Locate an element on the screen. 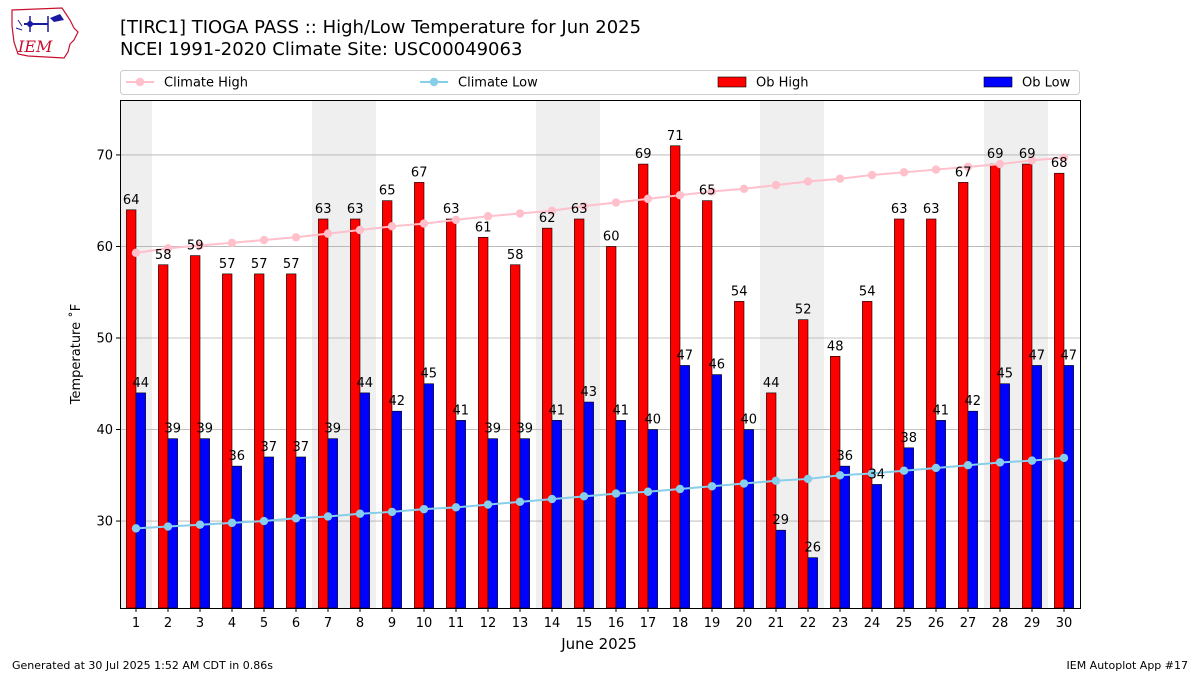 The width and height of the screenshot is (1200, 675). x-tick-label: 29 is located at coordinates (1032, 623).